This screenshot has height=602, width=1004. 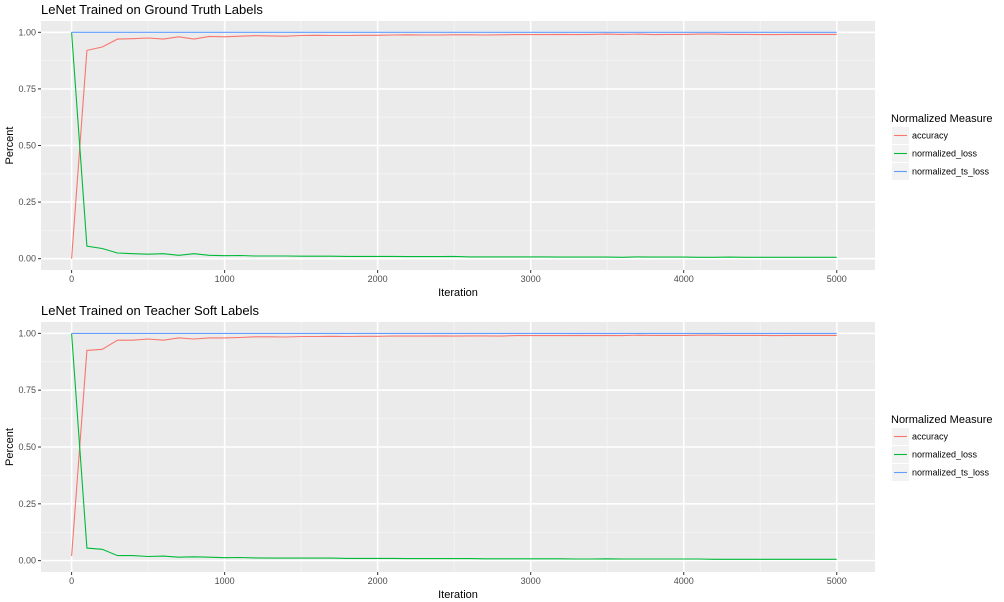 I want to click on chart-title: LeNet Trained on Teacher Soft Labels, so click(x=150, y=310).